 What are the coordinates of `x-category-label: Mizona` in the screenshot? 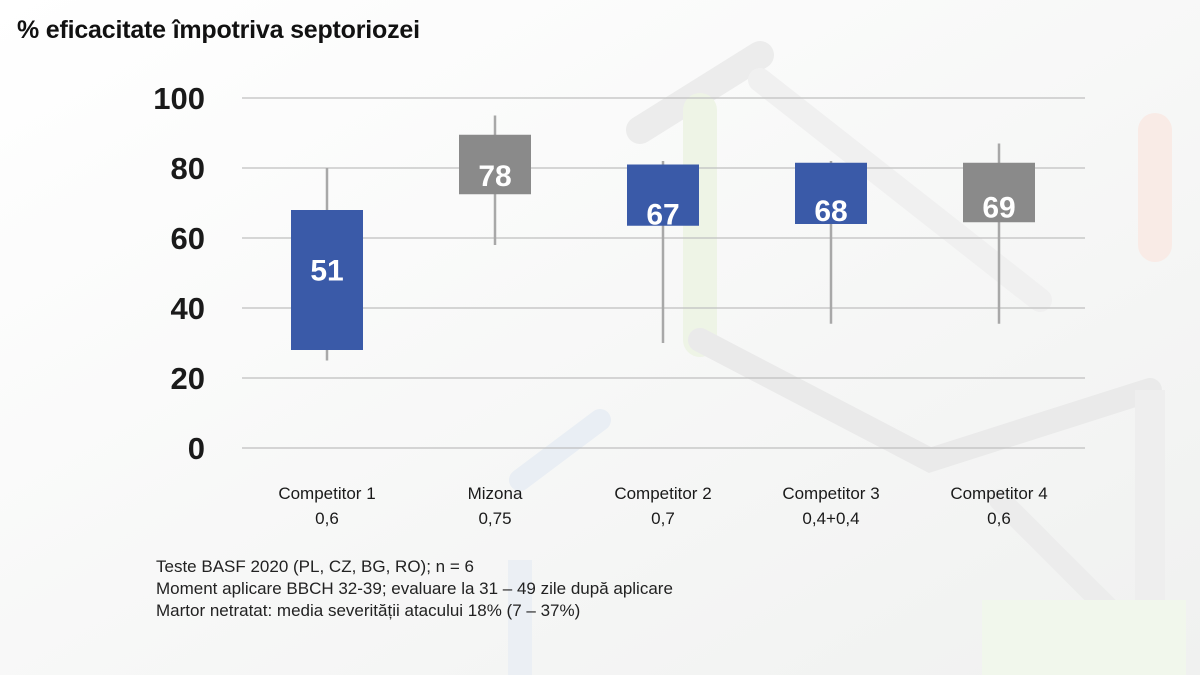 It's located at (495, 493).